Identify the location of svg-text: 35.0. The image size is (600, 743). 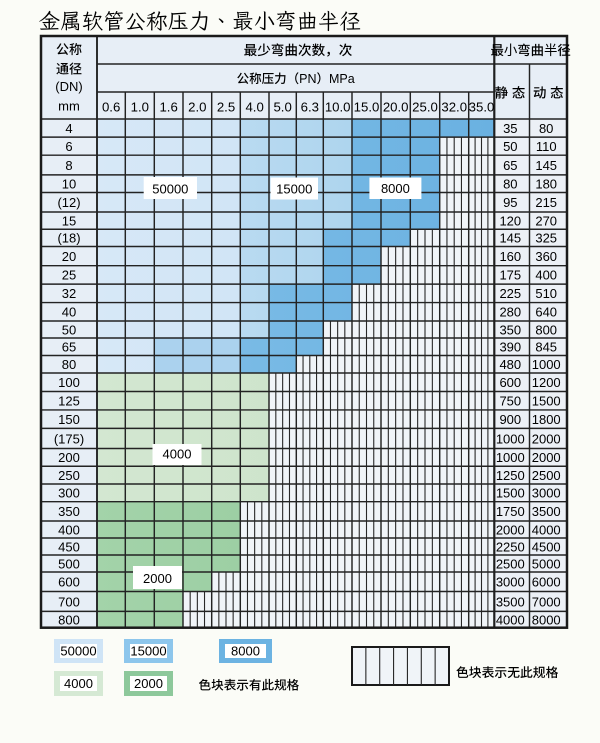
(482, 106).